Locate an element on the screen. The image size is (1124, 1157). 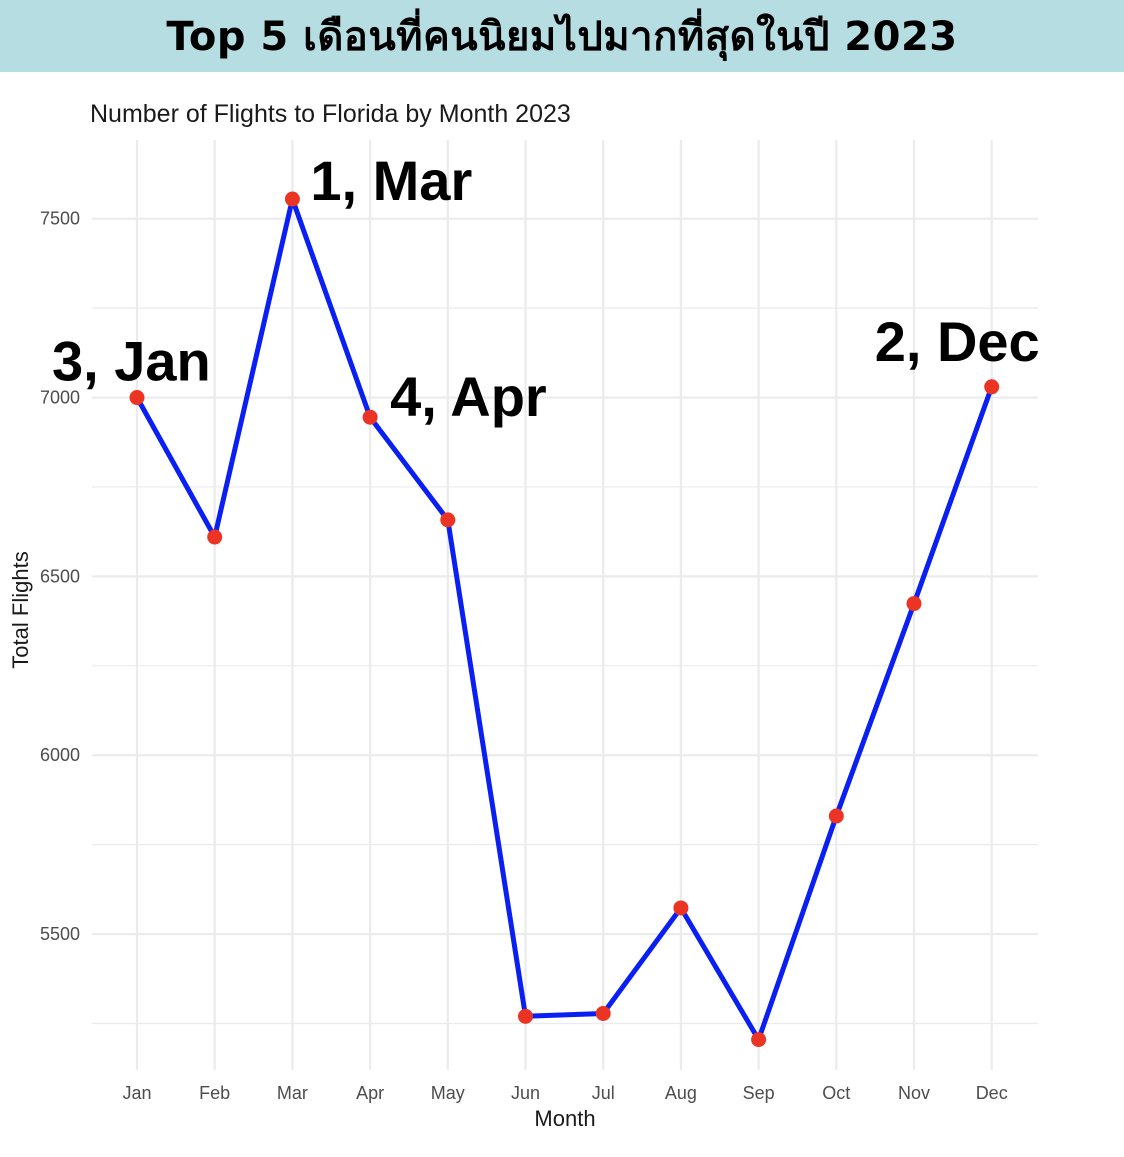
x-tick-label: Feb is located at coordinates (214, 1093).